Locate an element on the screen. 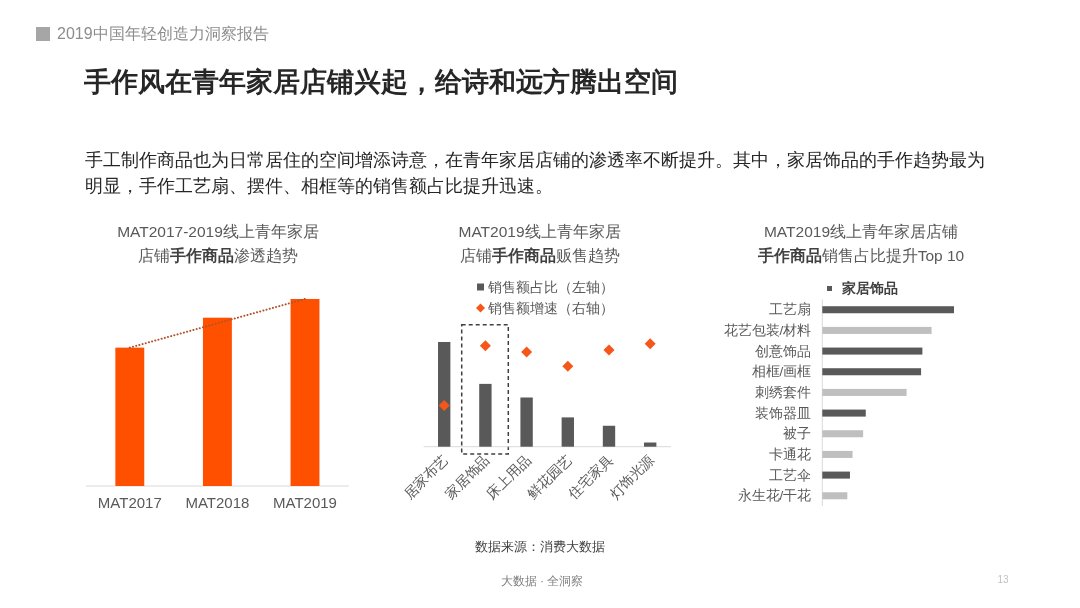 This screenshot has height=608, width=1080. legend-label: 销售额增速（右轴） is located at coordinates (550, 308).